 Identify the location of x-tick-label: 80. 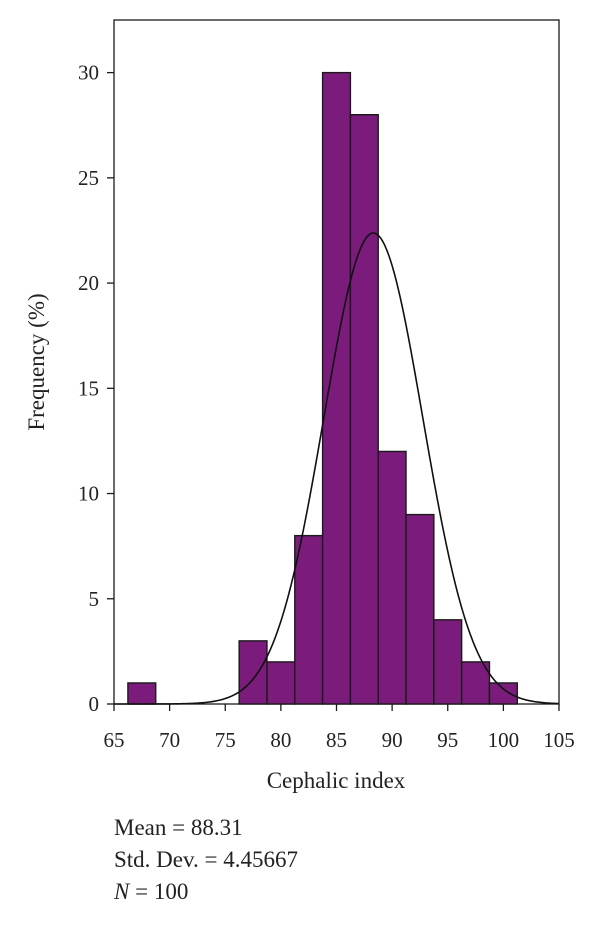
(280, 740).